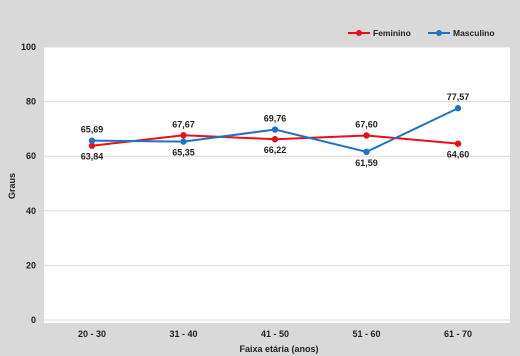  I want to click on y-axis: 0 20 40 60 80 100, so click(28, 183).